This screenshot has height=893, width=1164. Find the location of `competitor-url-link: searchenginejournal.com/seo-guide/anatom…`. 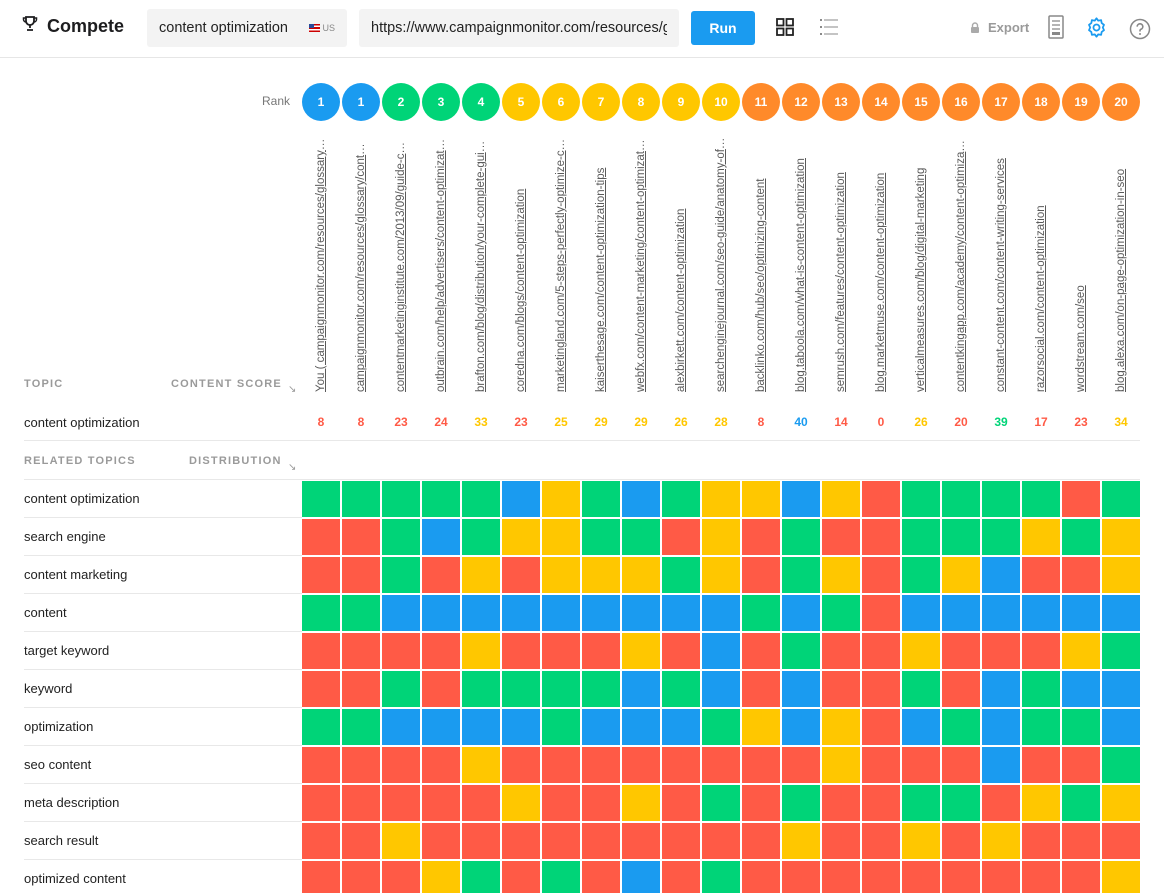

competitor-url-link: searchenginejournal.com/seo-guide/anatom… is located at coordinates (721, 264).